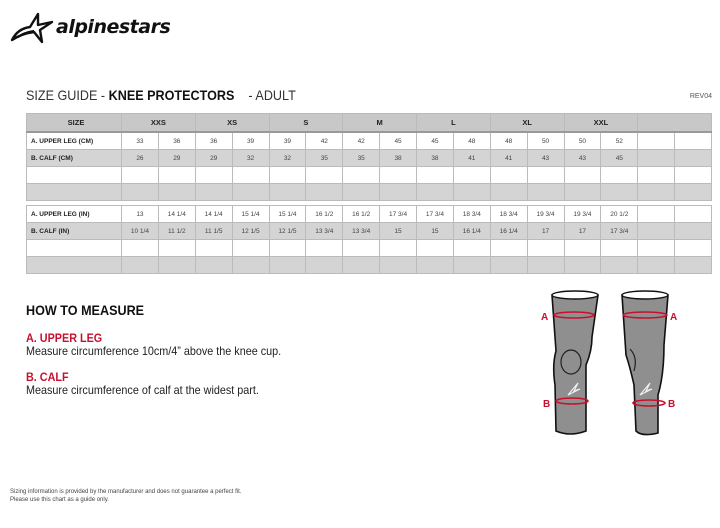 This screenshot has height=528, width=720. Describe the element at coordinates (171, 95) in the screenshot. I see `title-product: KNEE PROTECTORS` at that location.